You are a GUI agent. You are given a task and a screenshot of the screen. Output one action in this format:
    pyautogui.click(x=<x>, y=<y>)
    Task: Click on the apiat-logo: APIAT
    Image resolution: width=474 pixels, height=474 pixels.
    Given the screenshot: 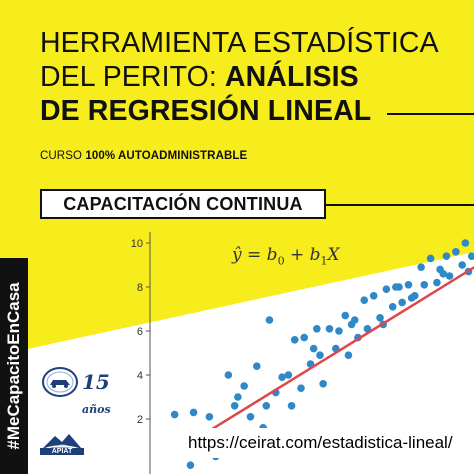 What is the action you would take?
    pyautogui.click(x=62, y=443)
    